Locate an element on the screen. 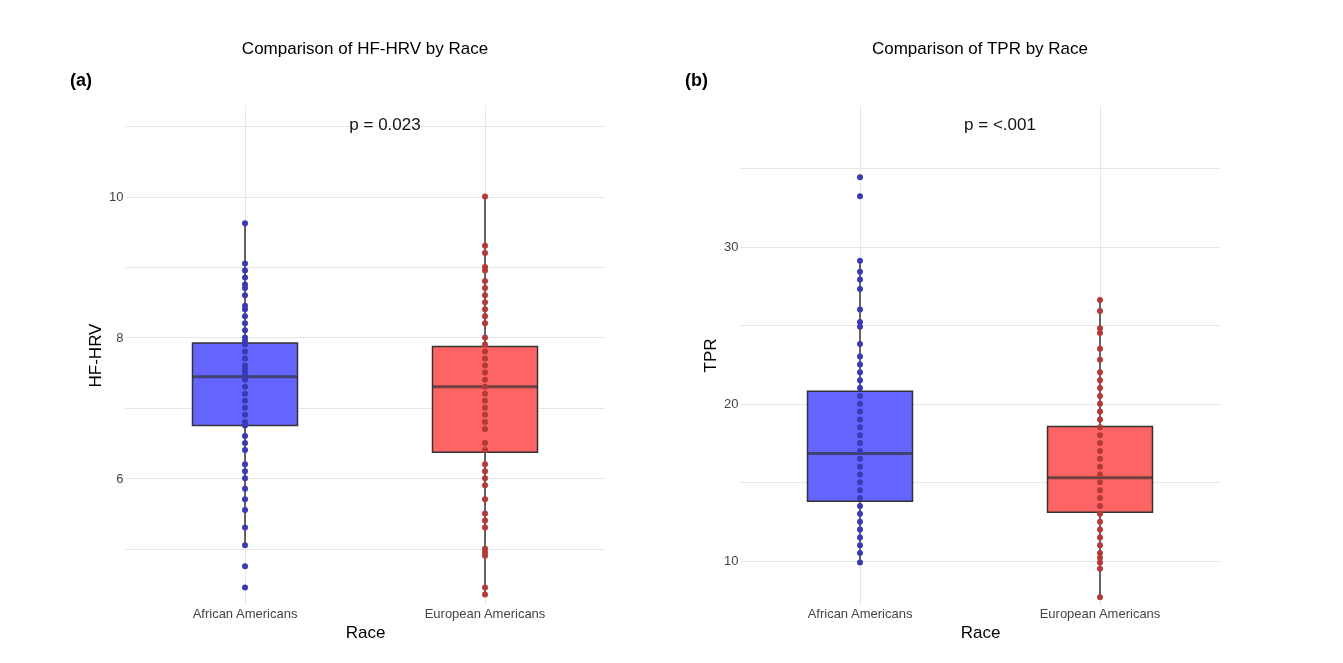  text: (a) is located at coordinates (81, 80).